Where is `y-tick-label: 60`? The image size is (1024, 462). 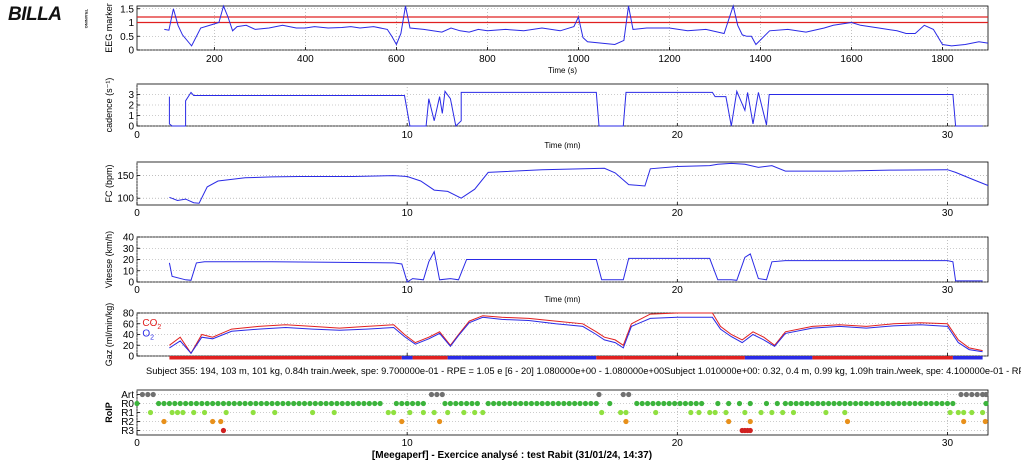
y-tick-label: 60 is located at coordinates (129, 324).